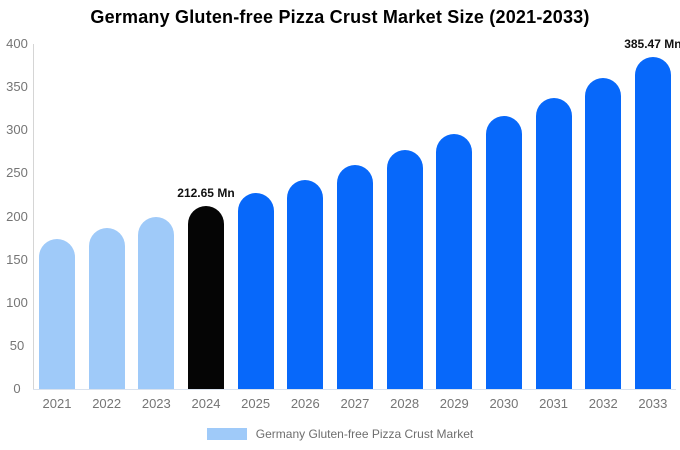  I want to click on x-tick-label-2033: 2033, so click(653, 403).